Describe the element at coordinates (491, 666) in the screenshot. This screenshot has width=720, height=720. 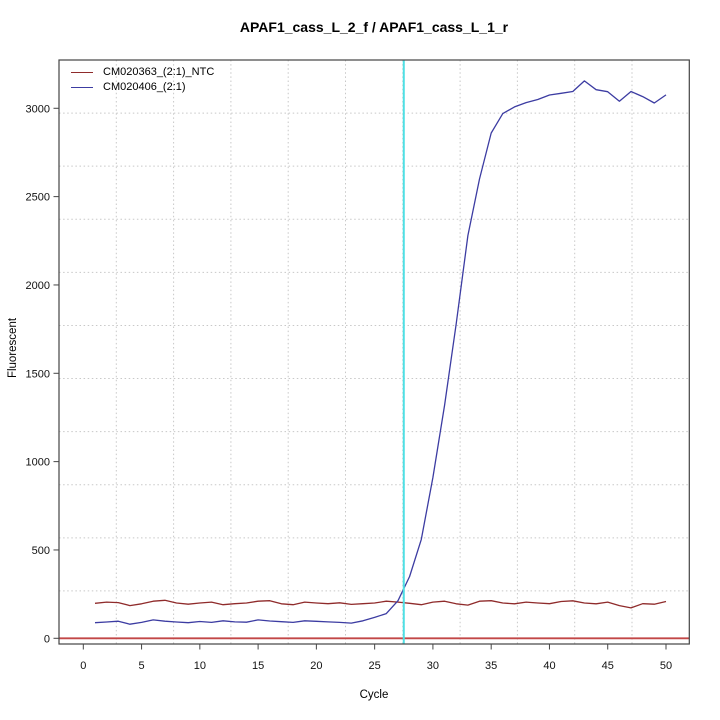
I see `x-tick-label: 35` at that location.